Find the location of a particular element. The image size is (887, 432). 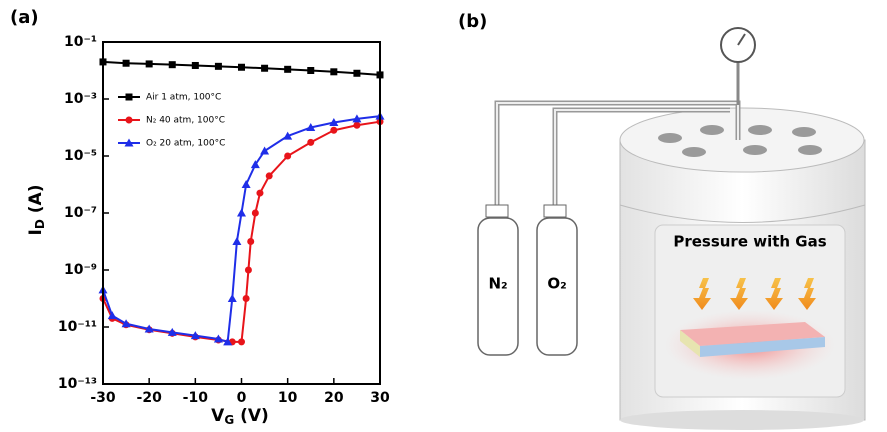

y-label-main: I is located at coordinates (36, 232).